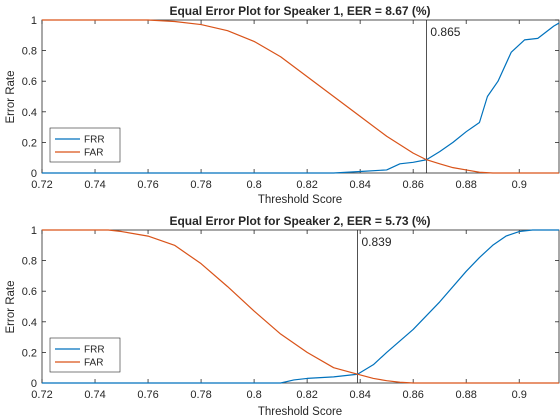 The image size is (560, 420). What do you see at coordinates (377, 242) in the screenshot?
I see `threshold-label: 0.839` at bounding box center [377, 242].